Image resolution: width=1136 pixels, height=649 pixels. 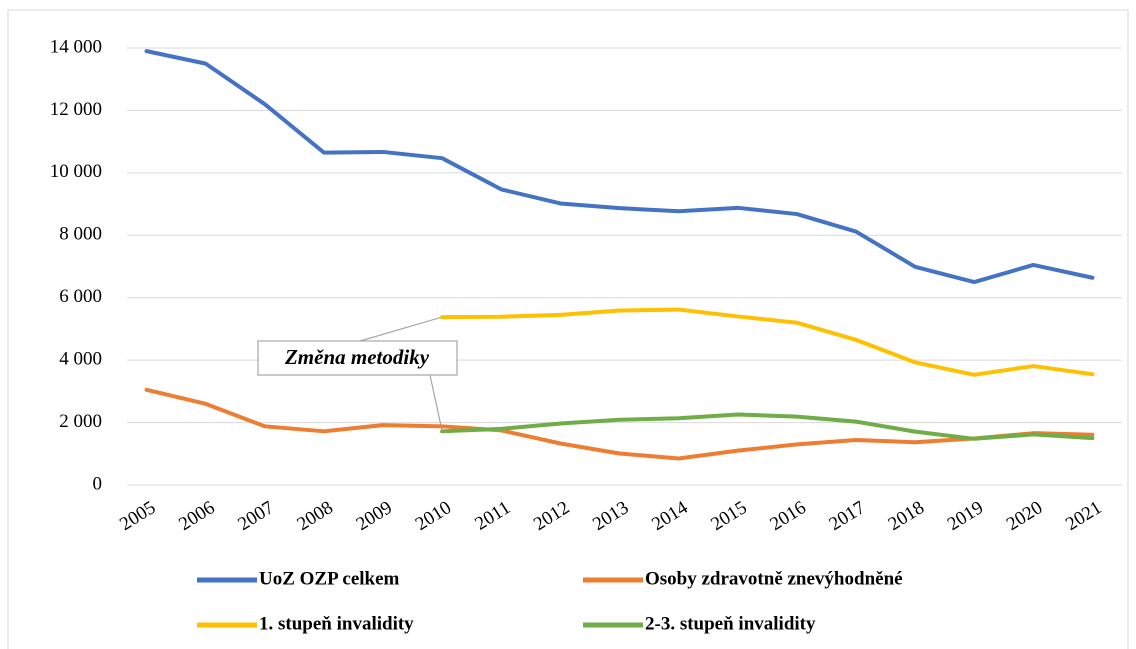 What do you see at coordinates (76, 171) in the screenshot?
I see `y-tick-label: 10 000` at bounding box center [76, 171].